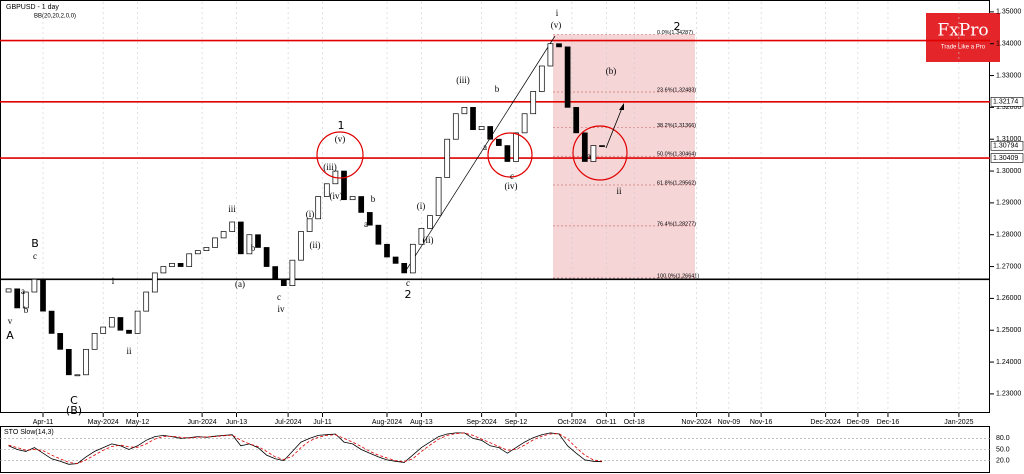 Image resolution: width=1024 pixels, height=474 pixels. I want to click on x-tick-label: Nov-2024, so click(696, 422).